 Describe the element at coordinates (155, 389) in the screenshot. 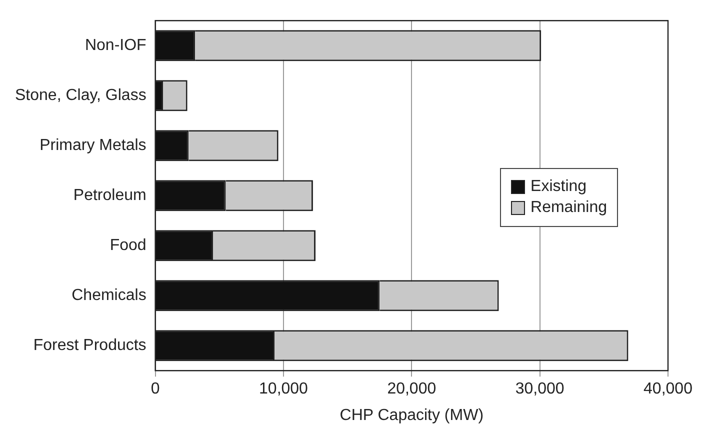

I see `x-tick-label: 0` at that location.